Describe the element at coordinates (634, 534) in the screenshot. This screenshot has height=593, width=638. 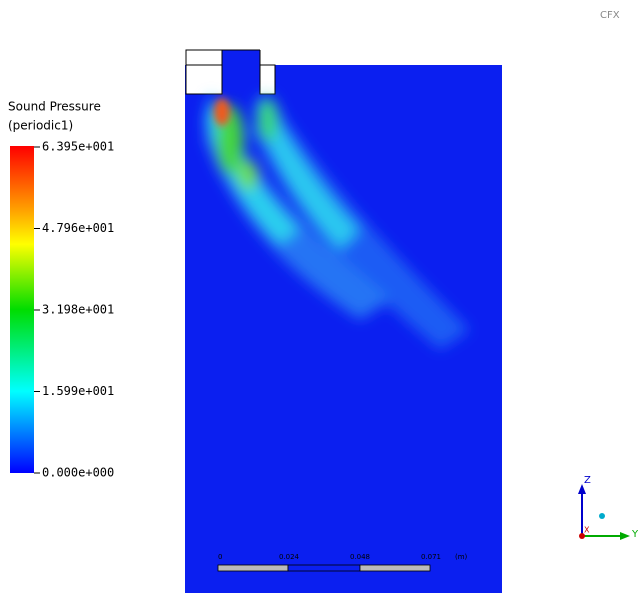
I see `axis-y: Y` at that location.